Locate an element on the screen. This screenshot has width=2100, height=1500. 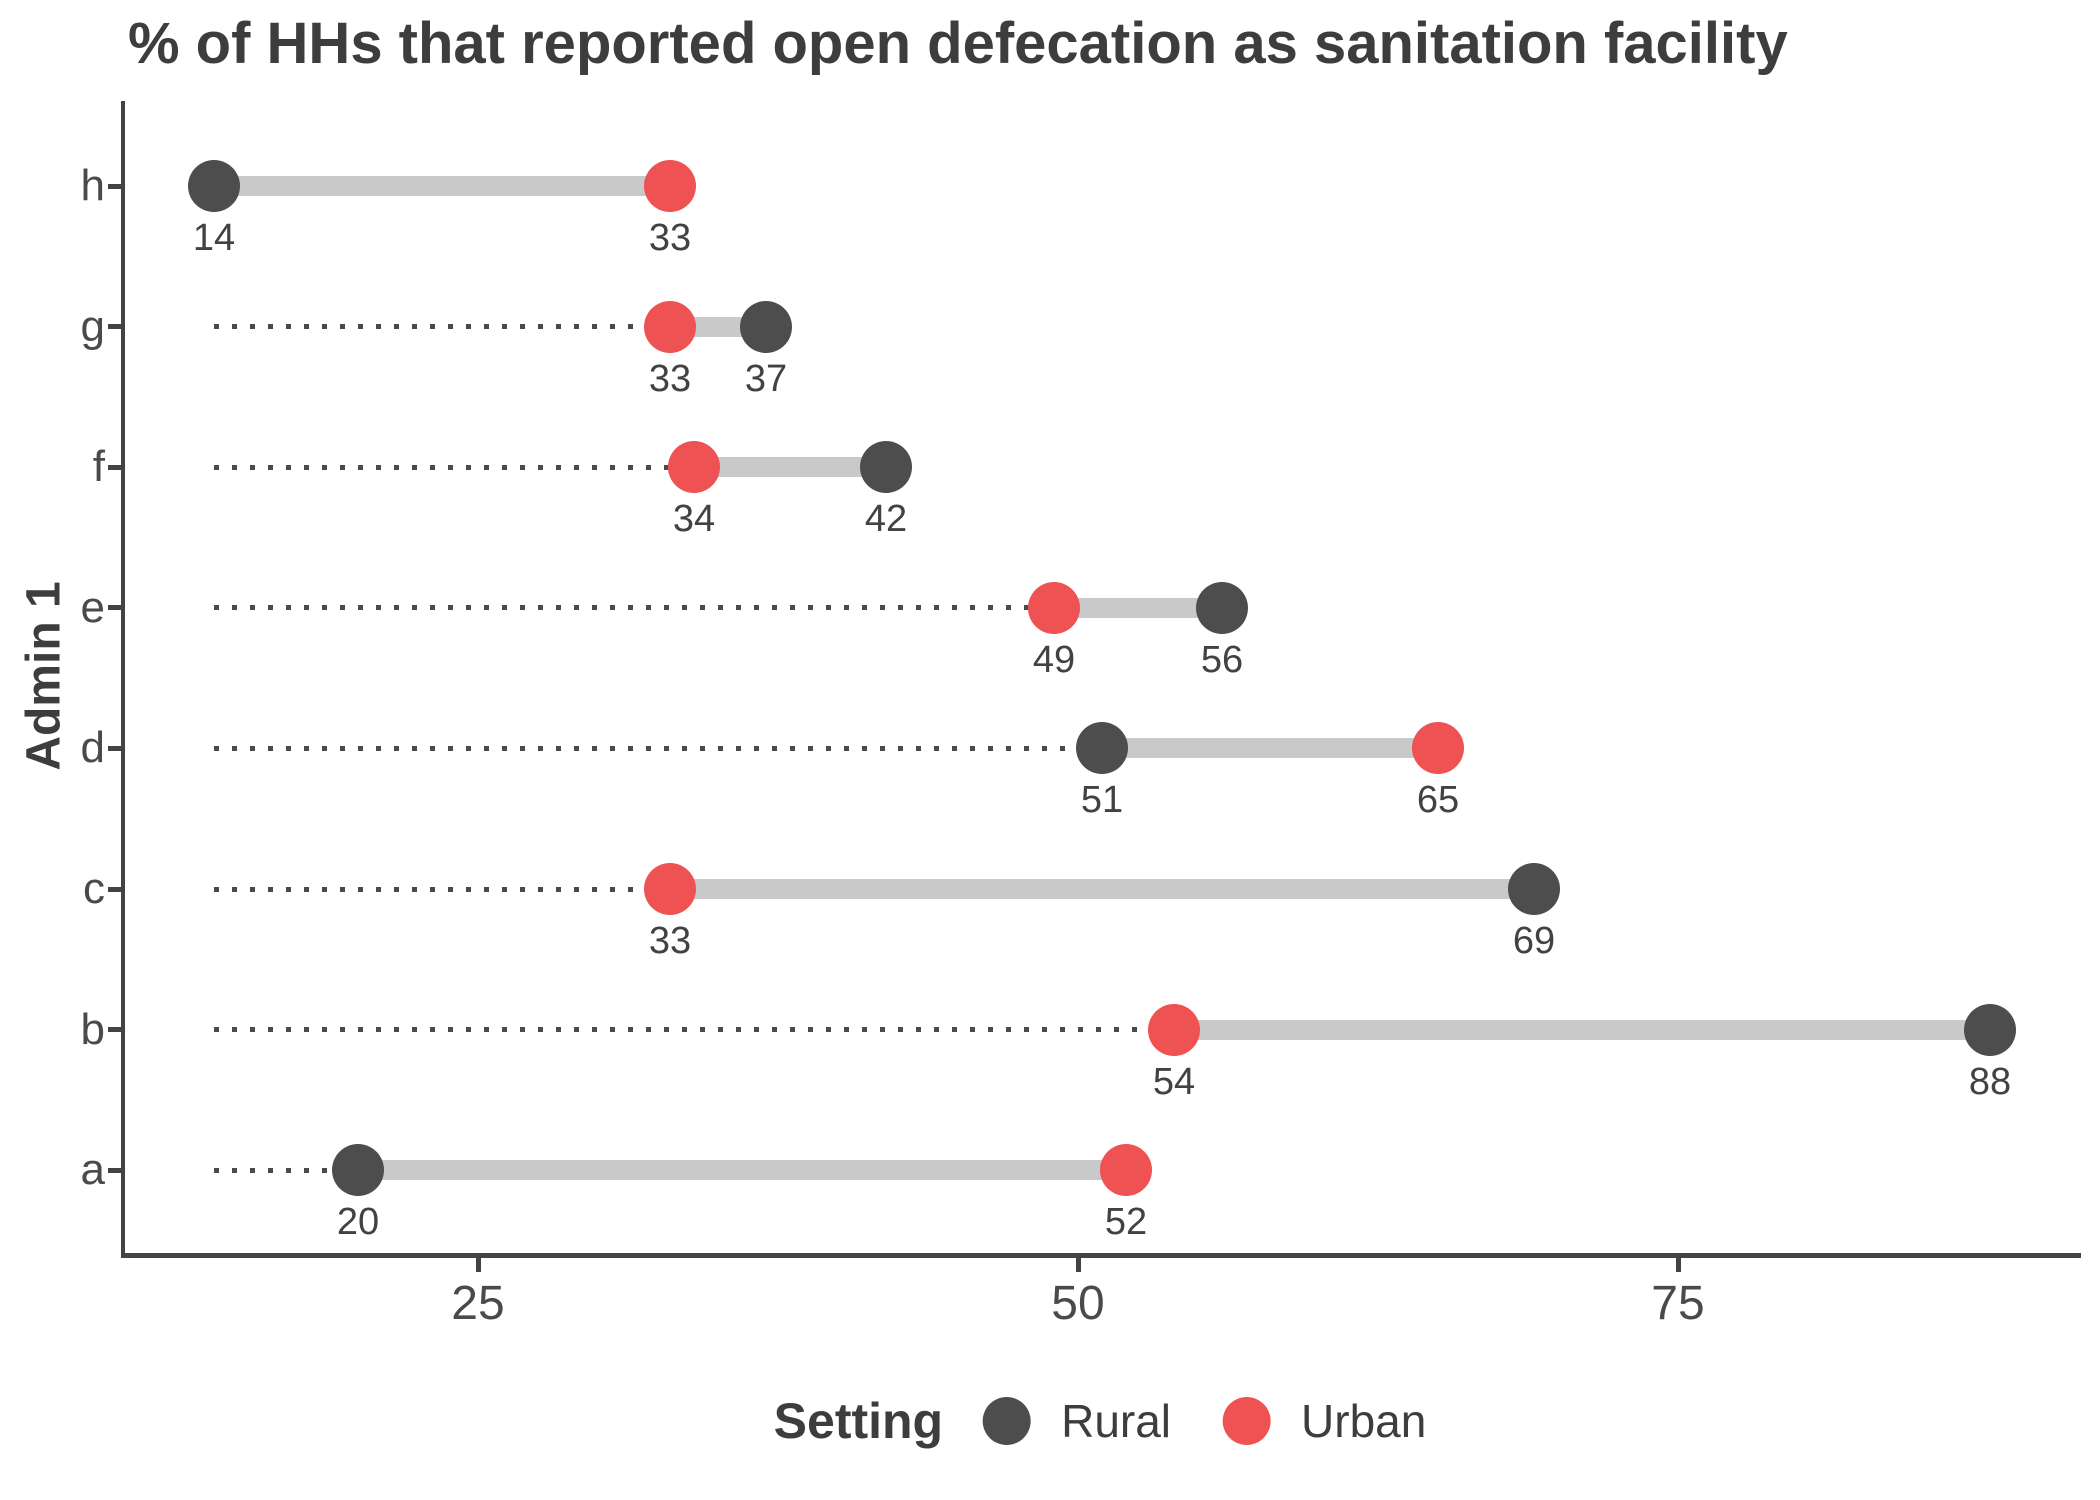
y-axis-category-label: h is located at coordinates (92, 185).